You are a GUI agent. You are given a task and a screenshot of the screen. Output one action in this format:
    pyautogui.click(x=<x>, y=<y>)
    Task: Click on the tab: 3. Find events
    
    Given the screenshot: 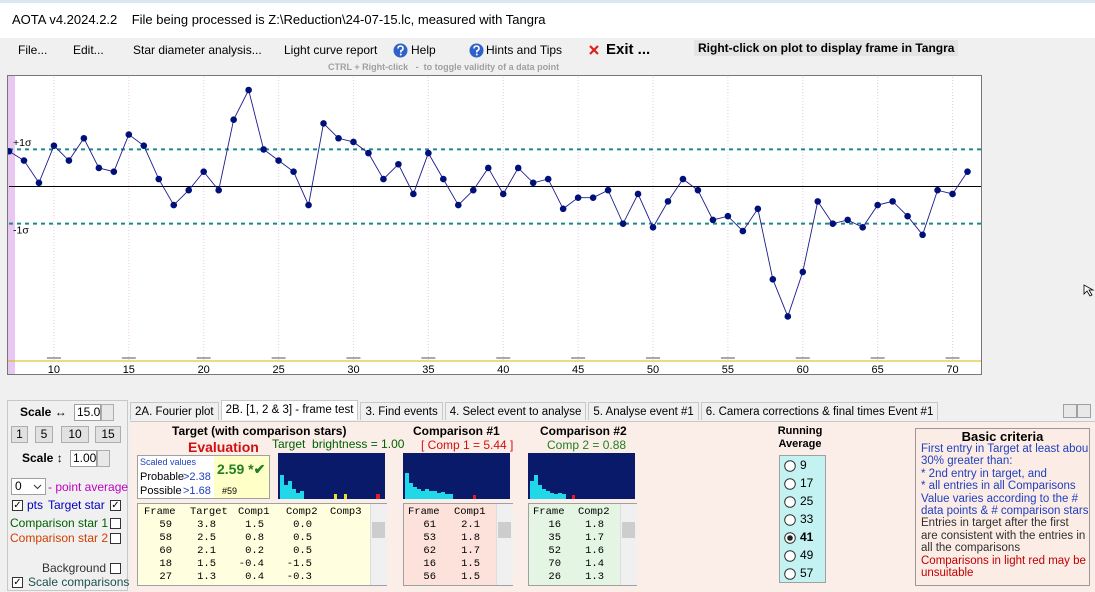 What is the action you would take?
    pyautogui.click(x=401, y=411)
    